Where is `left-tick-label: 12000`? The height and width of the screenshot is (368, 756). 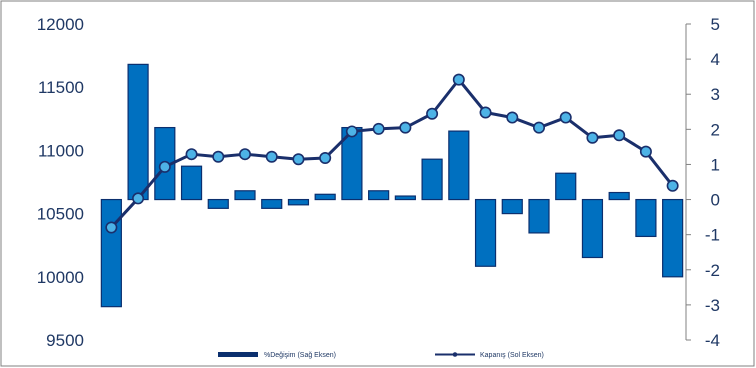 left-tick-label: 12000 is located at coordinates (60, 24).